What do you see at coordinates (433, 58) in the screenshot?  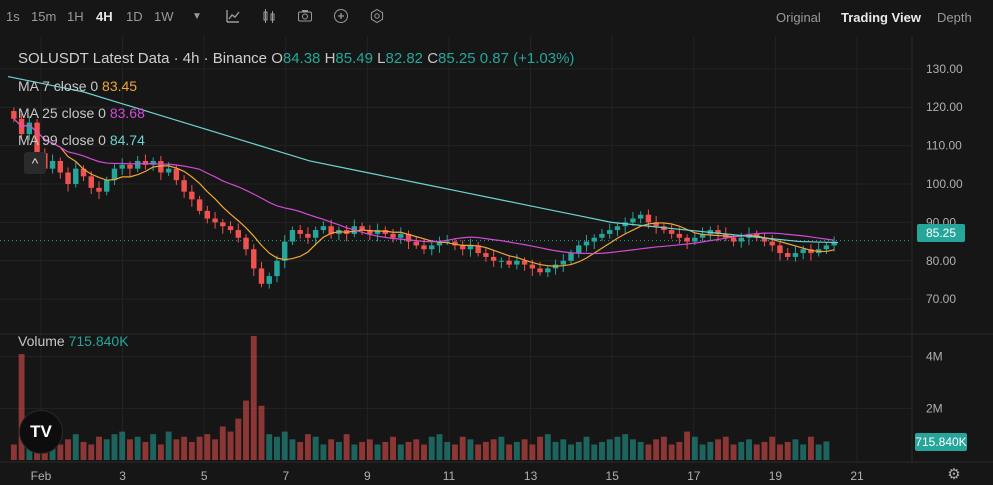 I see `close-label: C` at bounding box center [433, 58].